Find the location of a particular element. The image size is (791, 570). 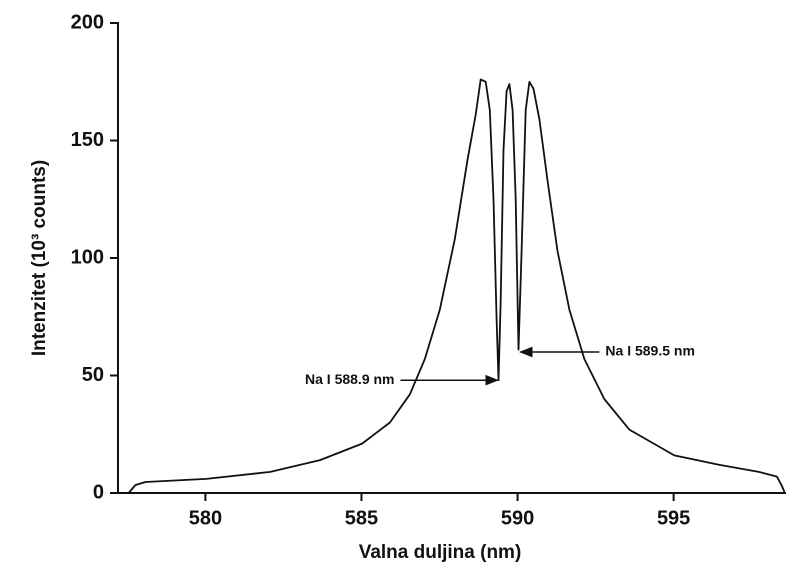

y-tick-label: 0 is located at coordinates (98, 492).